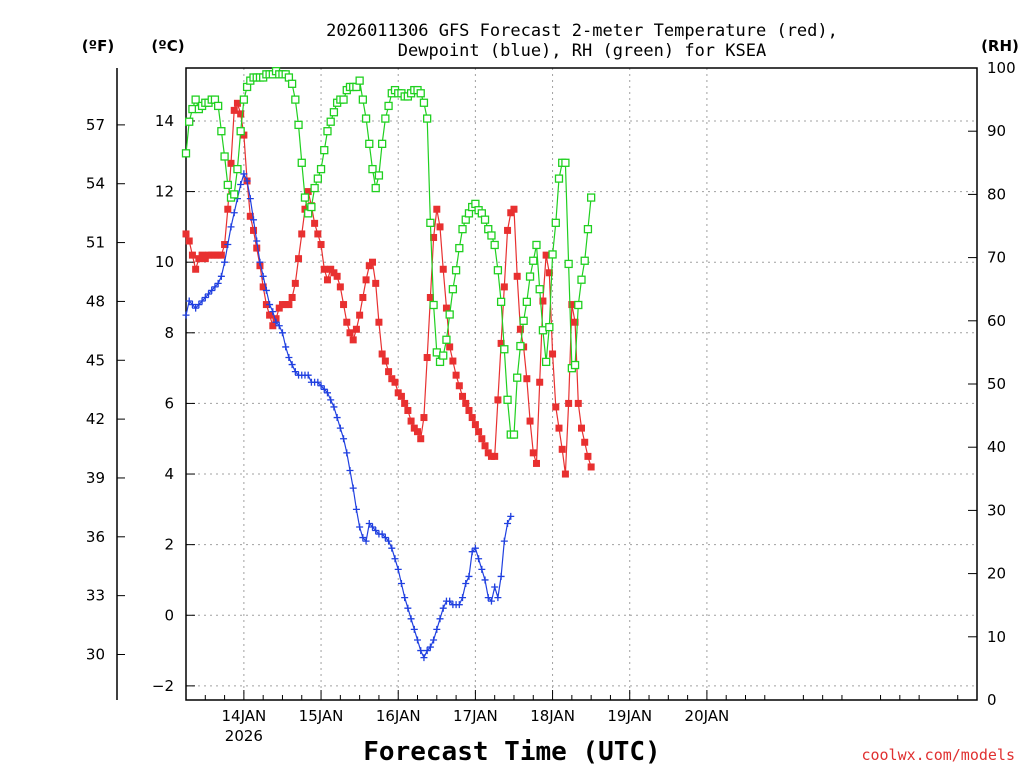 The height and width of the screenshot is (768, 1024). What do you see at coordinates (996, 258) in the screenshot?
I see `rh-tick-label: 70` at bounding box center [996, 258].